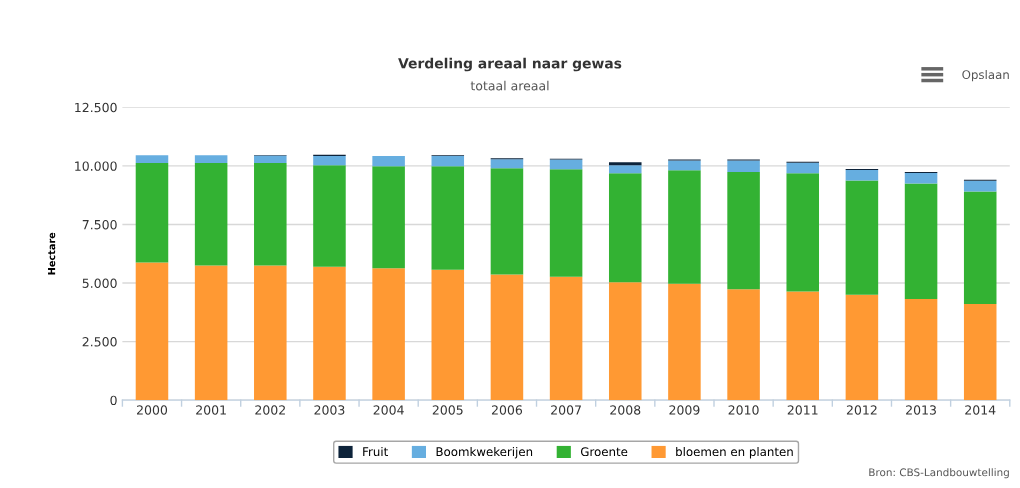 This screenshot has height=488, width=1020. What do you see at coordinates (509, 85) in the screenshot?
I see `chart-subtitle: totaal areaal` at bounding box center [509, 85].